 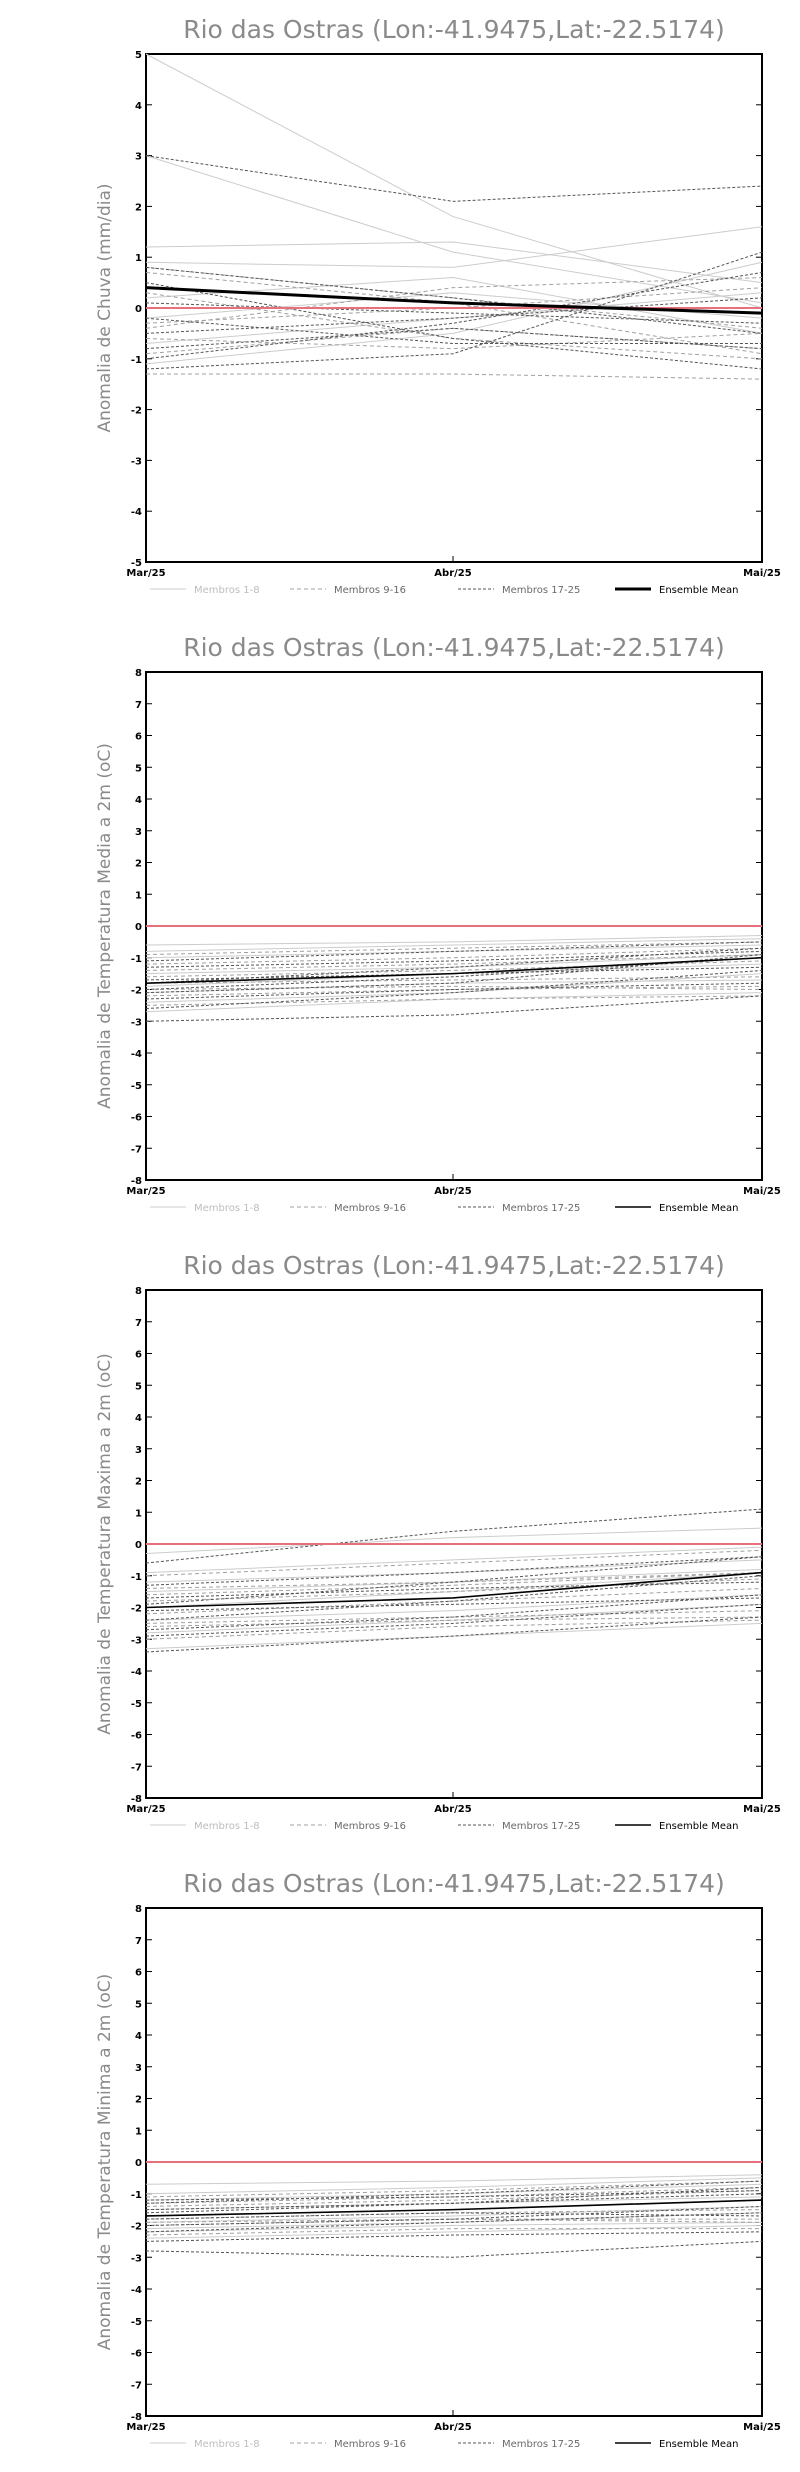 What do you see at coordinates (136, 1767) in the screenshot?
I see `y-tick-label: -7` at bounding box center [136, 1767].